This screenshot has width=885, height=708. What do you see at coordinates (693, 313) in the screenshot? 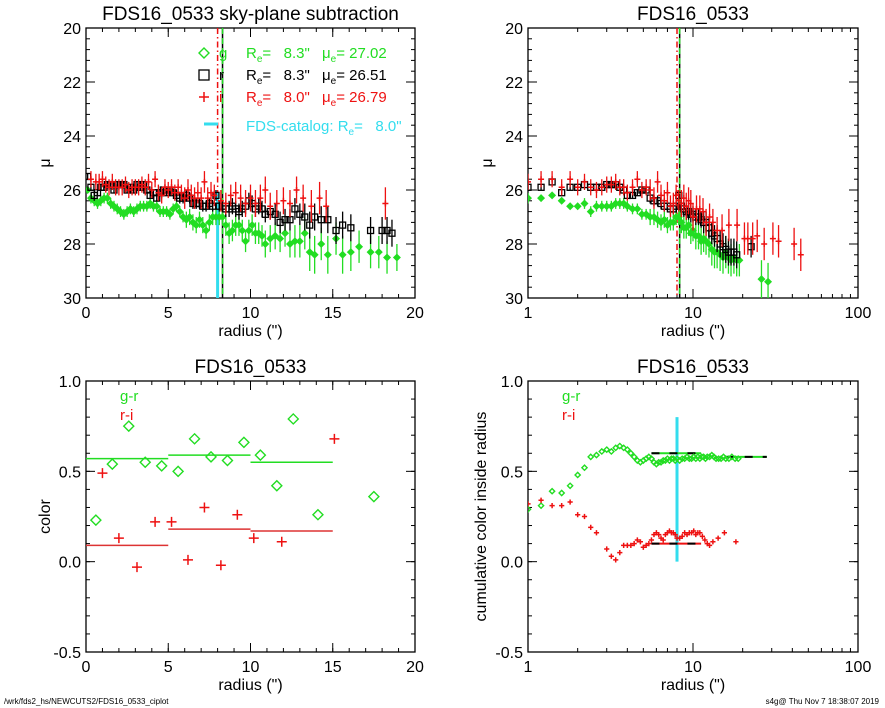
I see `x-tick-label: 10` at bounding box center [693, 313].